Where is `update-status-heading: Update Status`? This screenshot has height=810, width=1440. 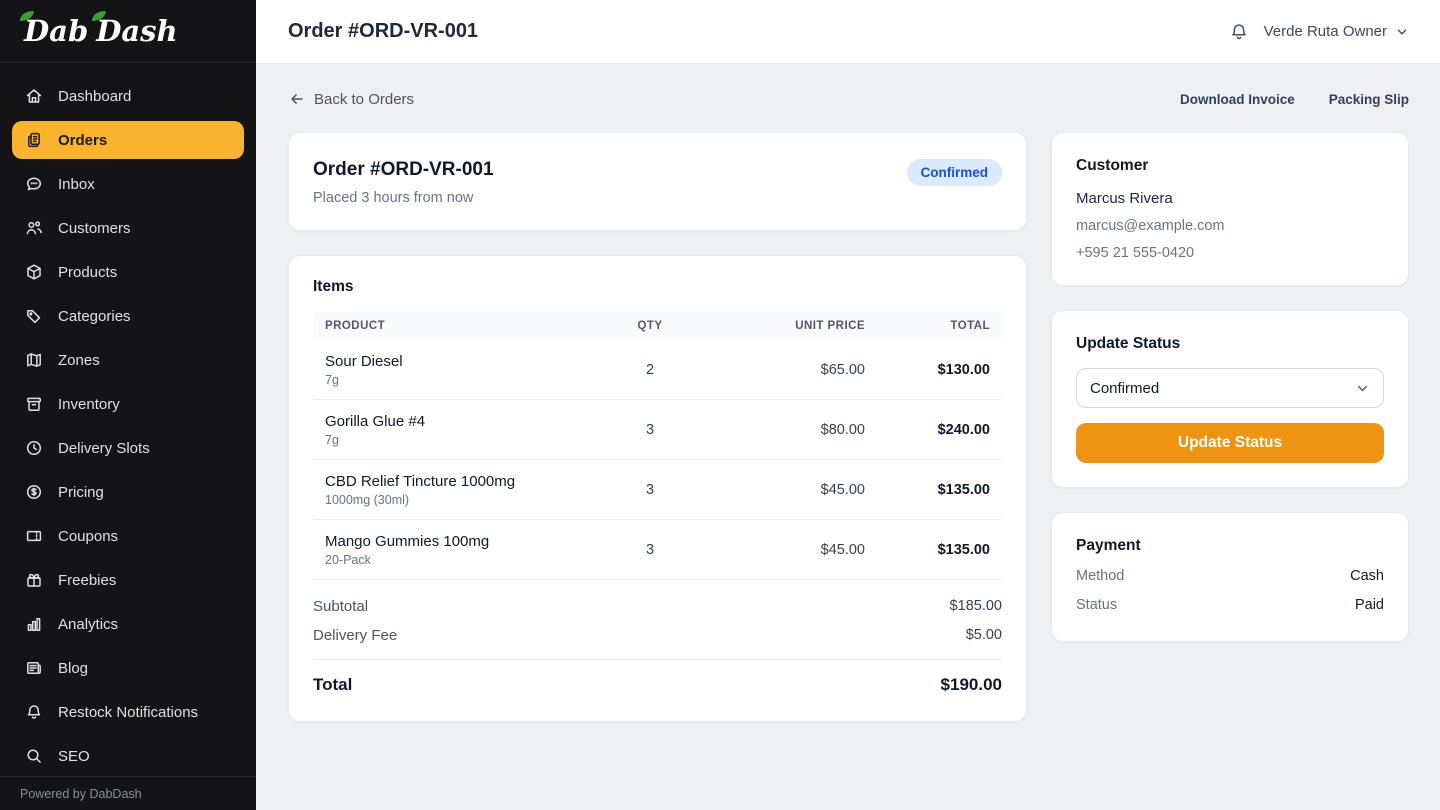 update-status-heading: Update Status is located at coordinates (1128, 343).